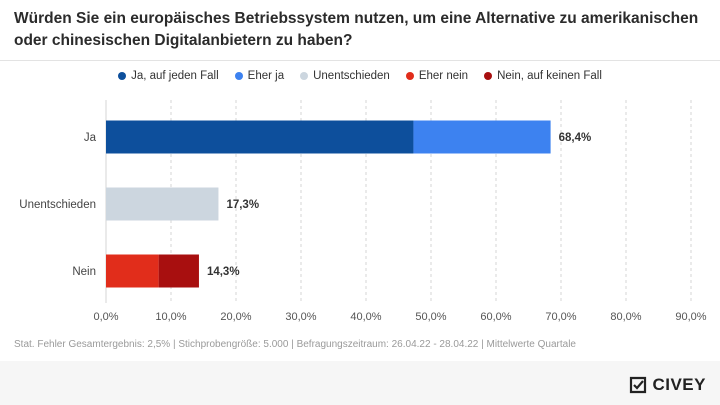  Describe the element at coordinates (235, 317) in the screenshot. I see `x-tick-label: 20,0%` at that location.